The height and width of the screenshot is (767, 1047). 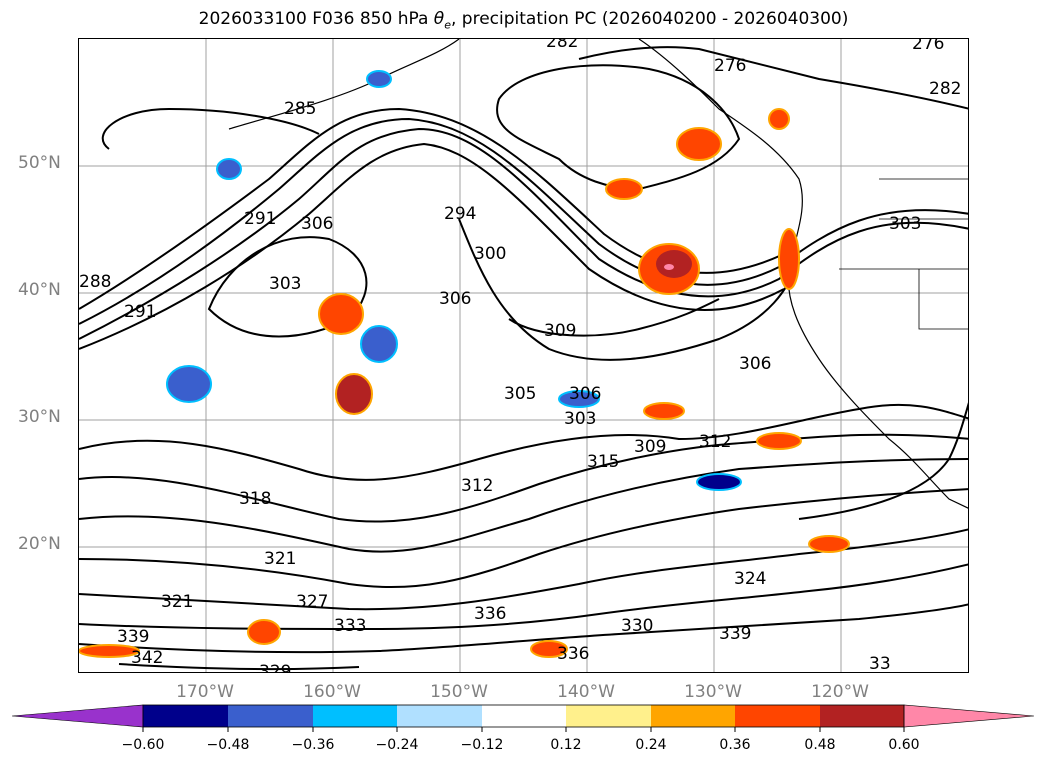 I want to click on latitude-label: 40°N, so click(x=39, y=290).